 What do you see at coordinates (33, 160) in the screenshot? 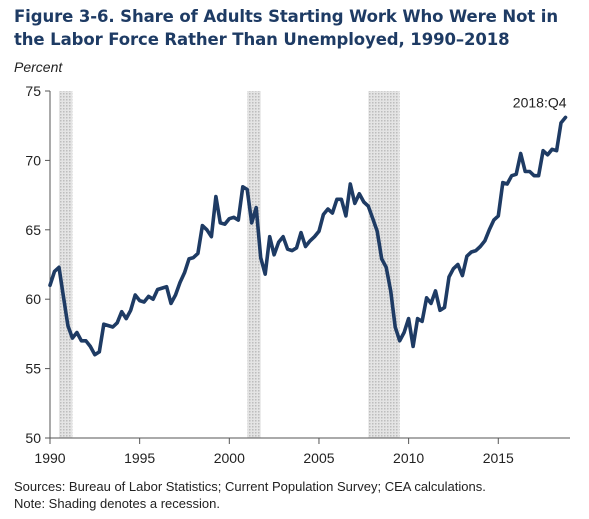
I see `y-tick-label: 70` at bounding box center [33, 160].